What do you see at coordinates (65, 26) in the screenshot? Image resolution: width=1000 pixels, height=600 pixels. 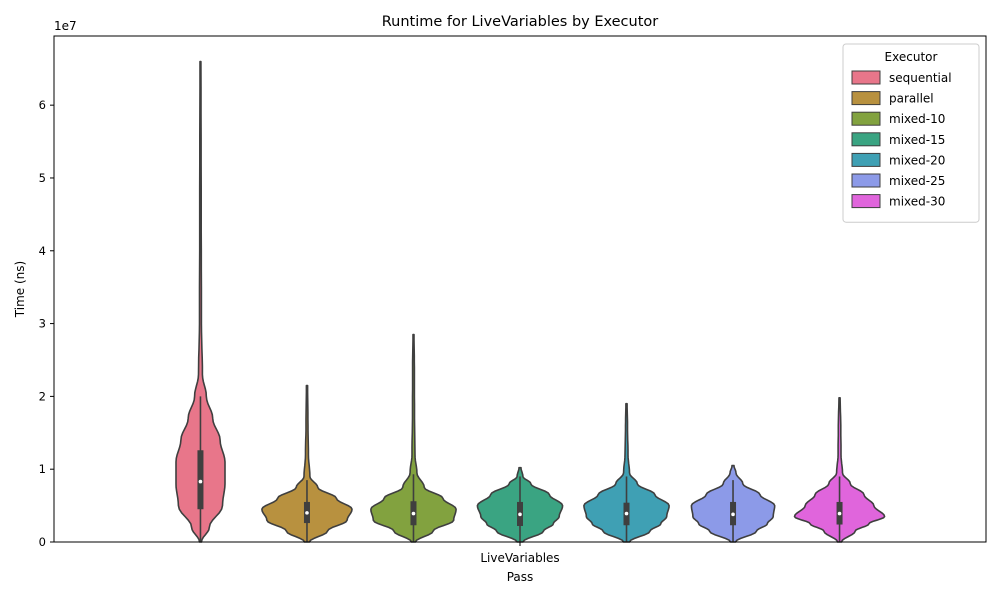 I see `y-scale-label: 1e7` at bounding box center [65, 26].